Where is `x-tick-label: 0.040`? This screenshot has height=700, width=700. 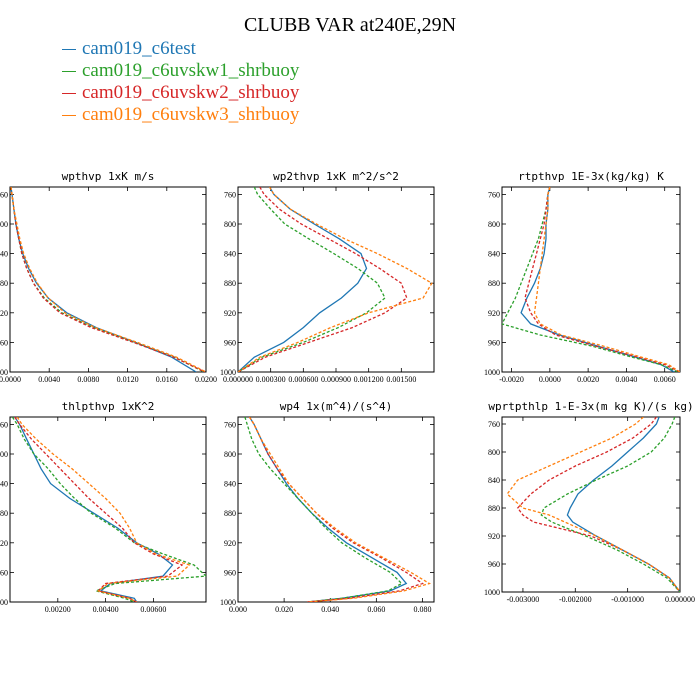 x-tick-label: 0.040 is located at coordinates (330, 609).